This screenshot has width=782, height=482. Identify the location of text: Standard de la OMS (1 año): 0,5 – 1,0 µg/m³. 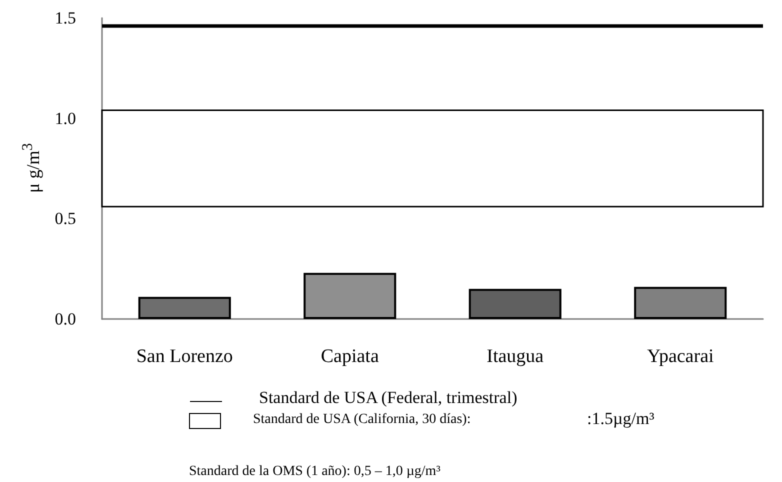
(314, 472).